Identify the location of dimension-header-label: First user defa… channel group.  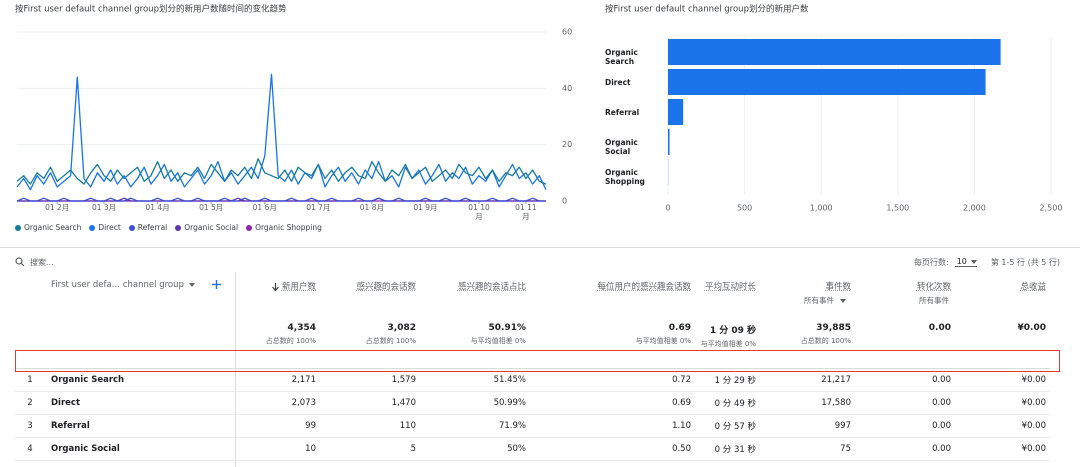
(117, 285).